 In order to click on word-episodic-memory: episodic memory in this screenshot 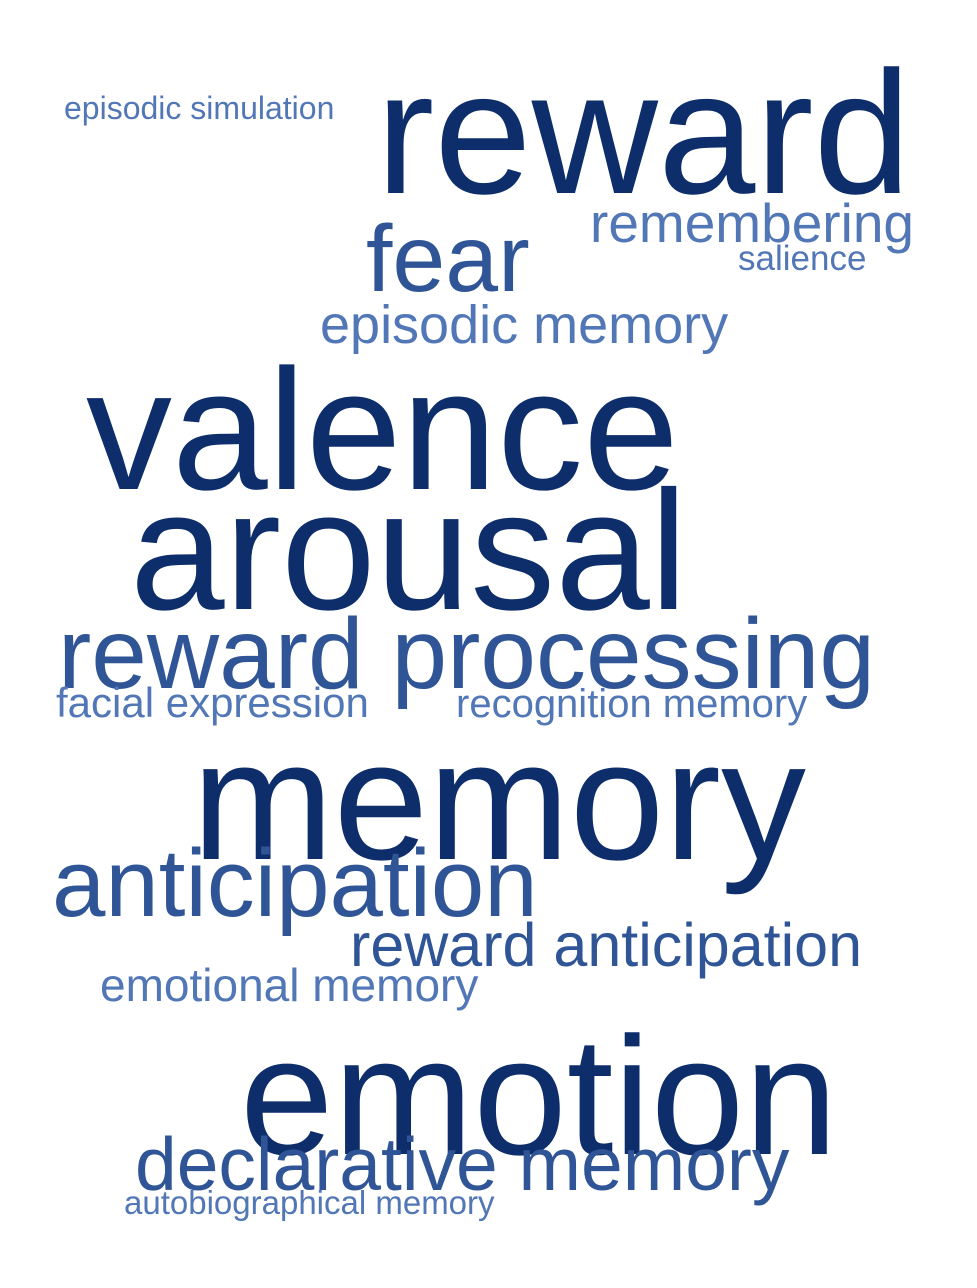, I will do `click(524, 325)`.